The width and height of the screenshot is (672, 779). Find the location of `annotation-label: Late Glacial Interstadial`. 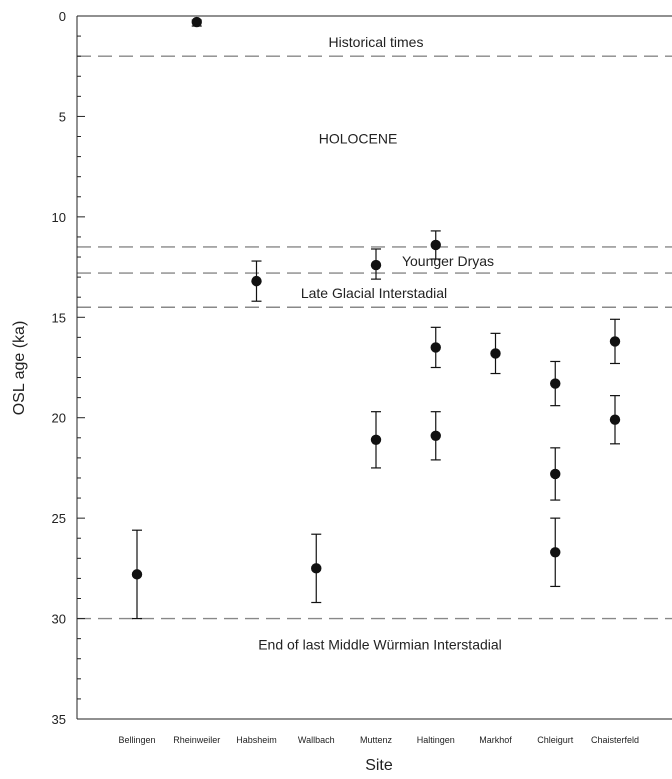

annotation-label: Late Glacial Interstadial is located at coordinates (374, 293).